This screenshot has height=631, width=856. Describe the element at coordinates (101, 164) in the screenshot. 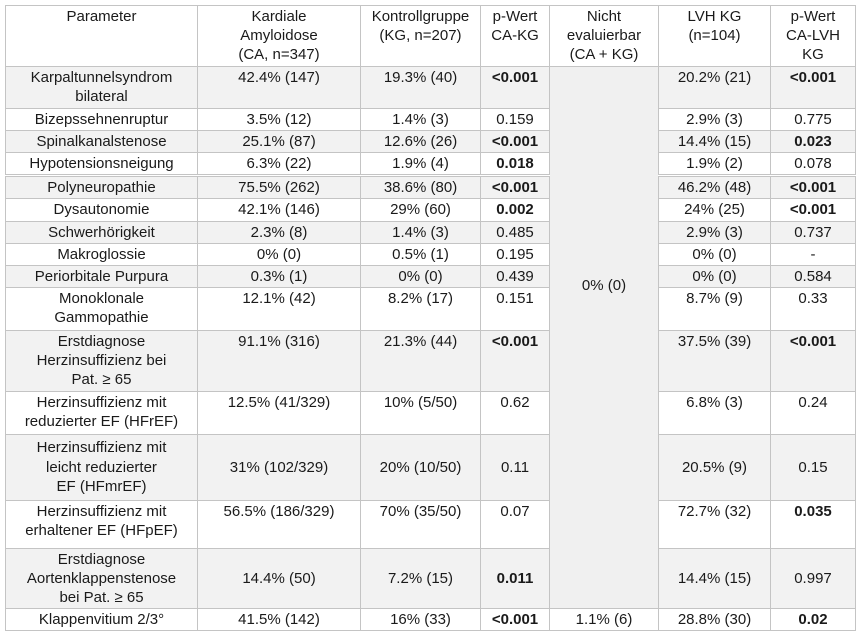

I see `parameter-cell: Hypotensionsneigung` at that location.